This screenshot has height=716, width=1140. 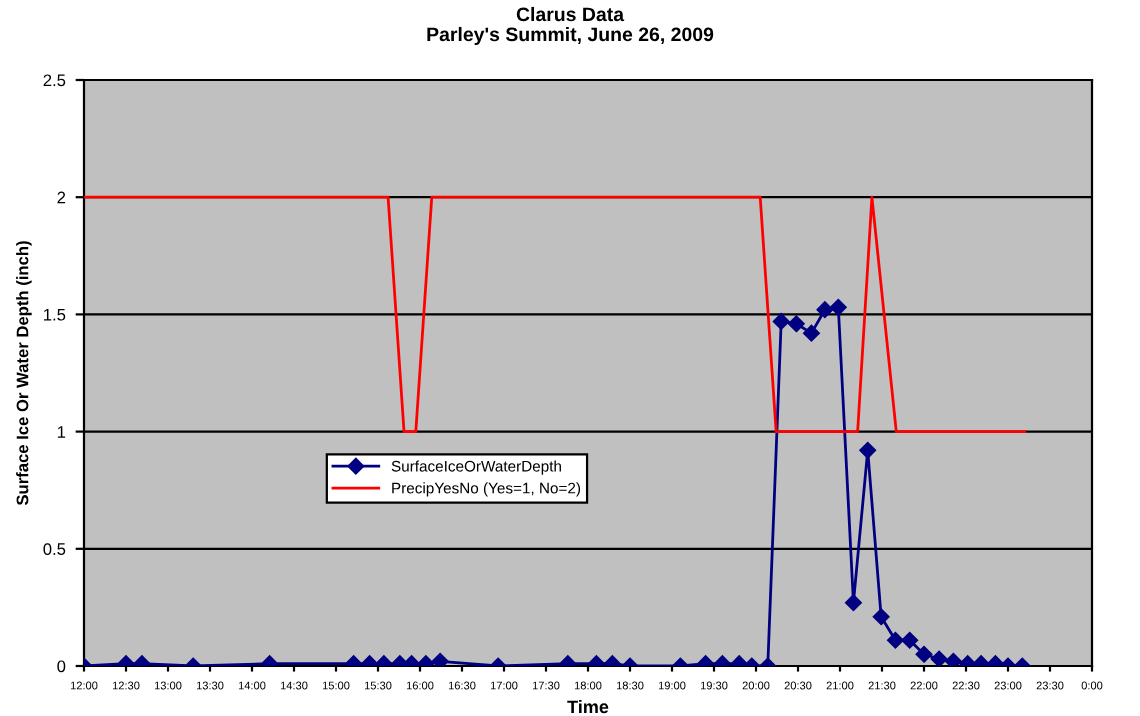 I want to click on y-tick-label: 0.5, so click(x=54, y=549).